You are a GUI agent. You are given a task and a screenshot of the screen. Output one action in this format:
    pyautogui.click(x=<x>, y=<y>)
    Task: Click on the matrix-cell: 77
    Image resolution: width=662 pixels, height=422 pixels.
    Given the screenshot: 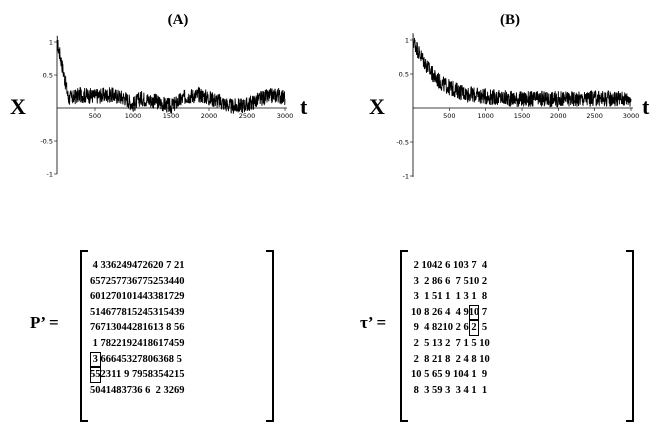 What is the action you would take?
    pyautogui.click(x=116, y=312)
    